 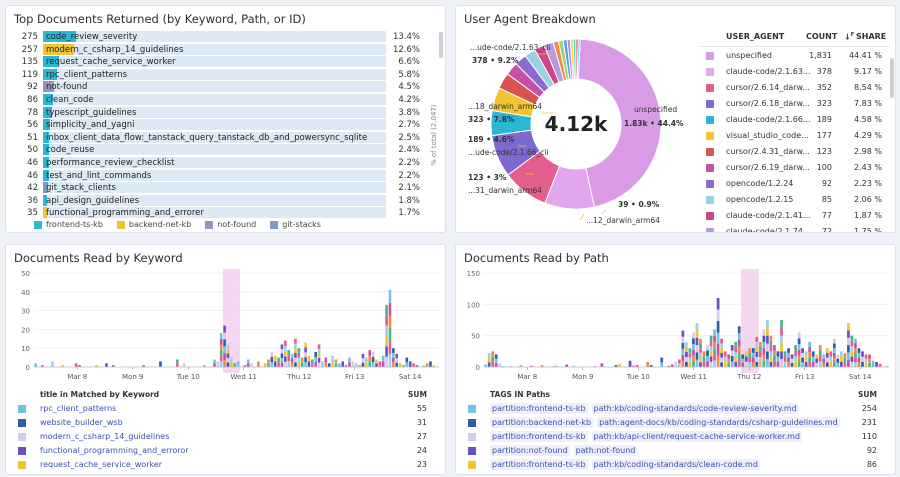 I want to click on user-agent-row: cursor/2.6.14_darw... 352 8.54 %, so click(x=794, y=88).